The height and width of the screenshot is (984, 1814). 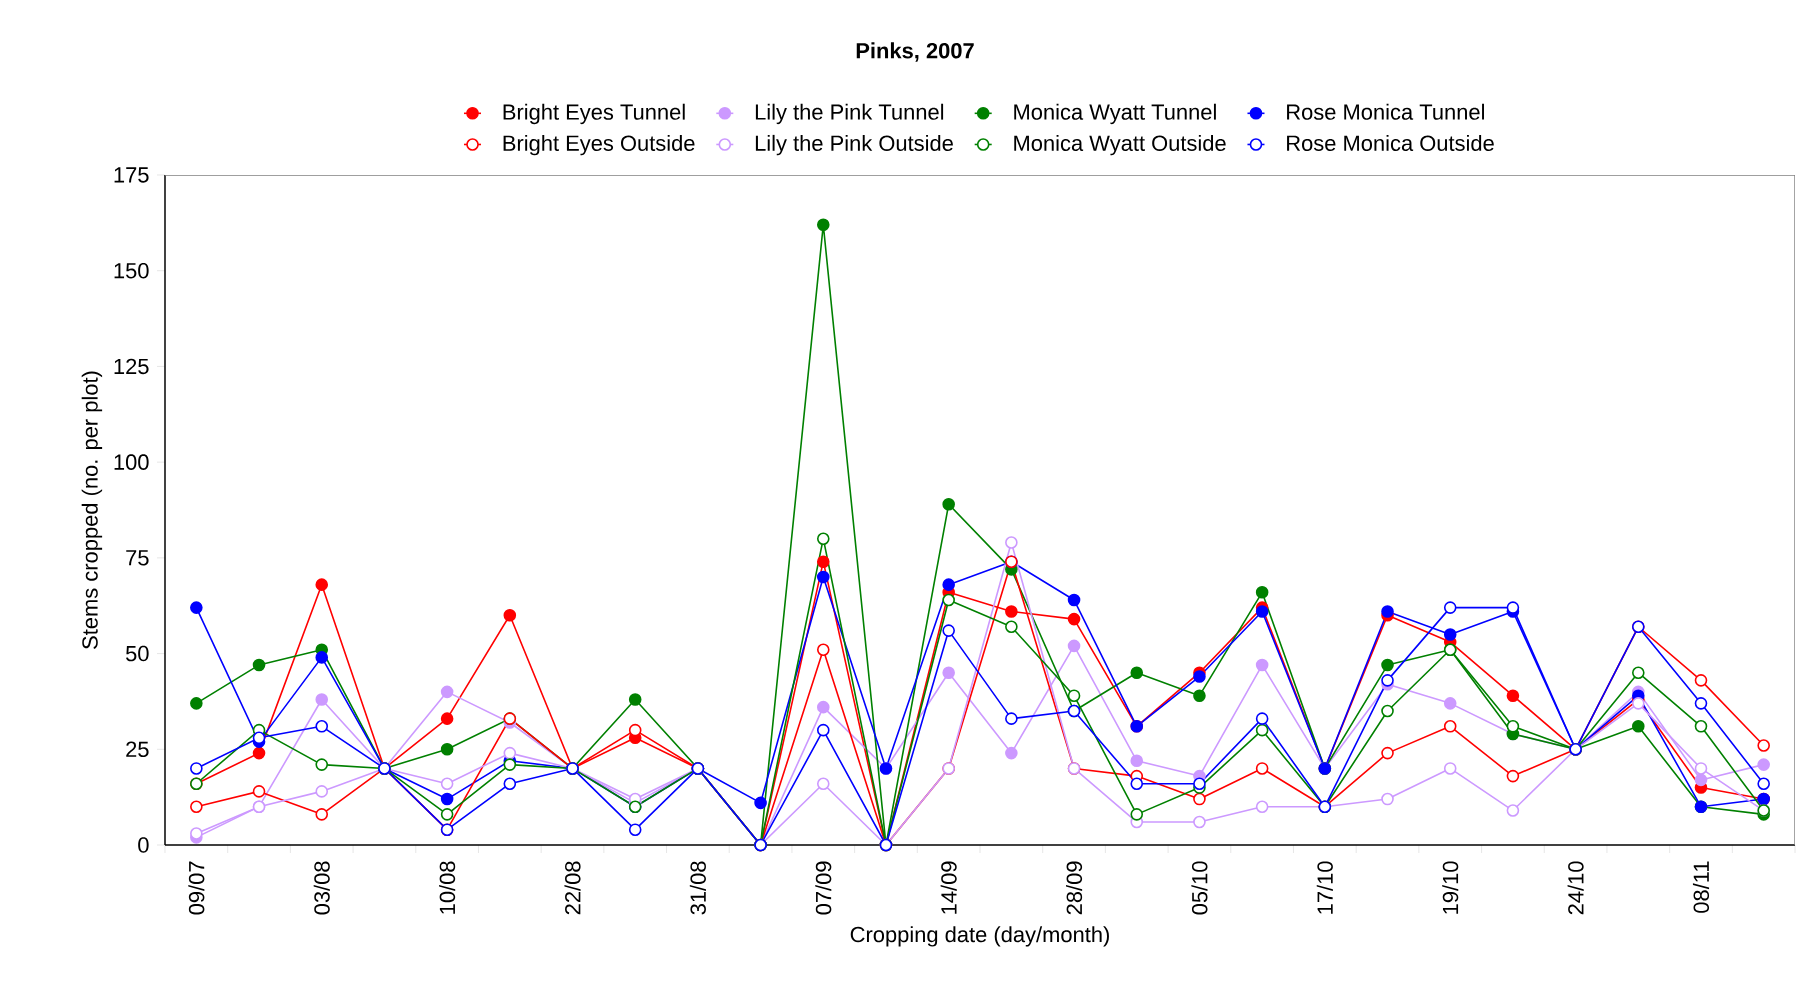 What do you see at coordinates (915, 52) in the screenshot?
I see `chart-title: Pinks, 2007` at bounding box center [915, 52].